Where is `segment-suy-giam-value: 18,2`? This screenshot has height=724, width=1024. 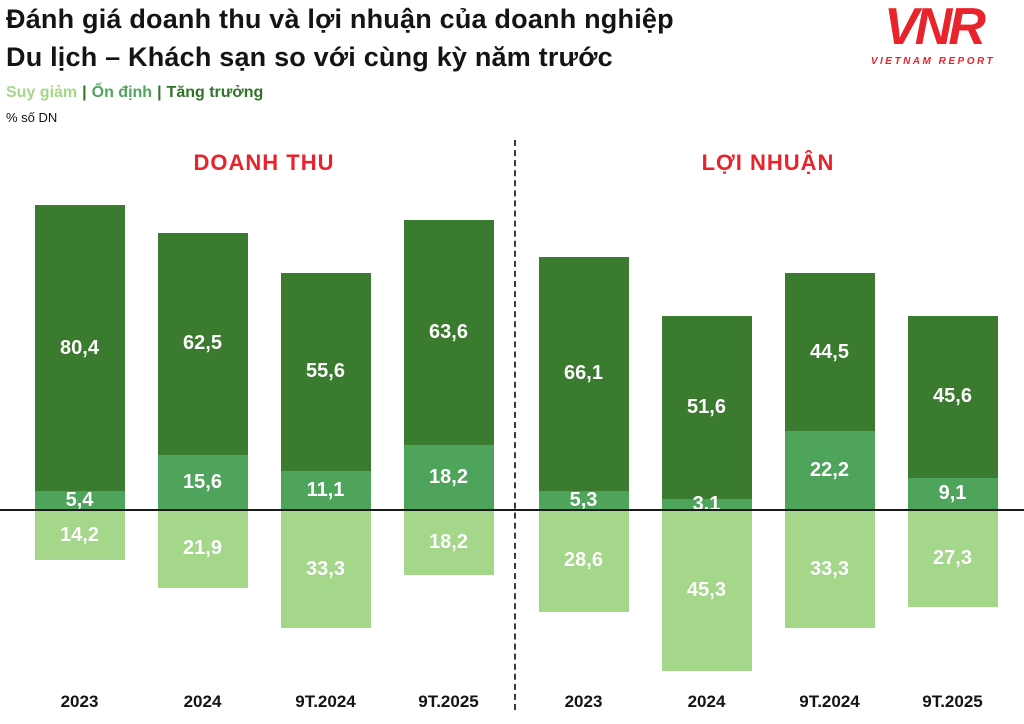 segment-suy-giam-value: 18,2 is located at coordinates (448, 541).